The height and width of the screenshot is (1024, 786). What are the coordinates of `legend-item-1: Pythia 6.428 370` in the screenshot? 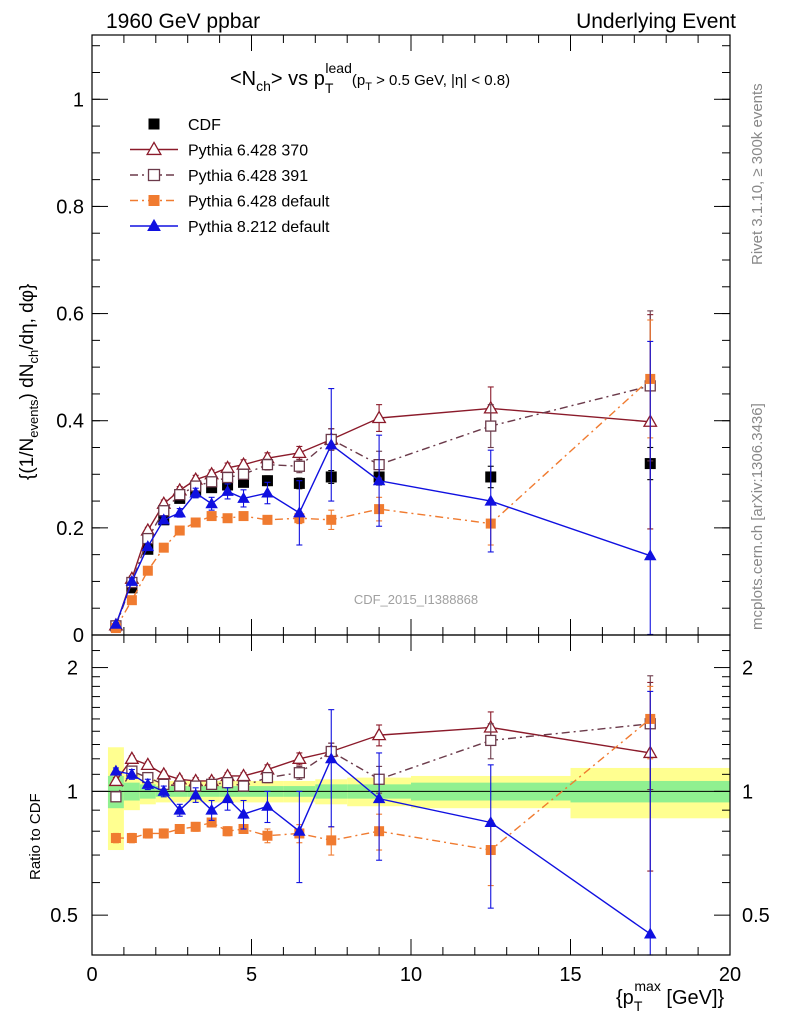 It's located at (219, 150).